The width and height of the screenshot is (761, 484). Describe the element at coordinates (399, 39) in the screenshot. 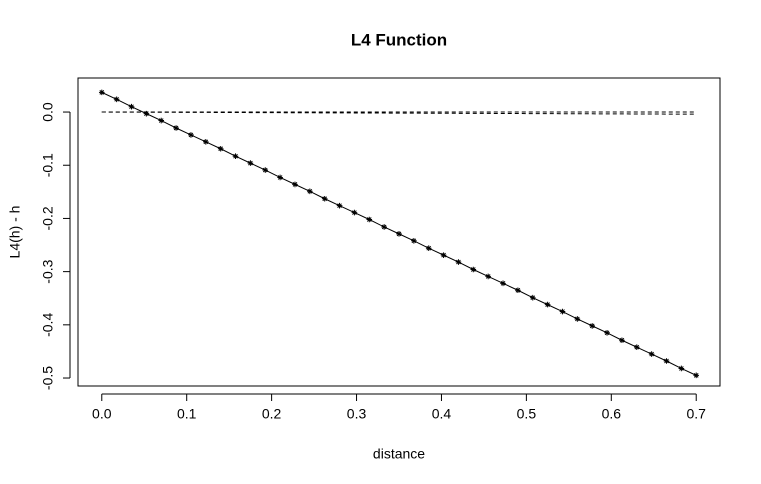

I see `chart-title: L4 Function` at that location.